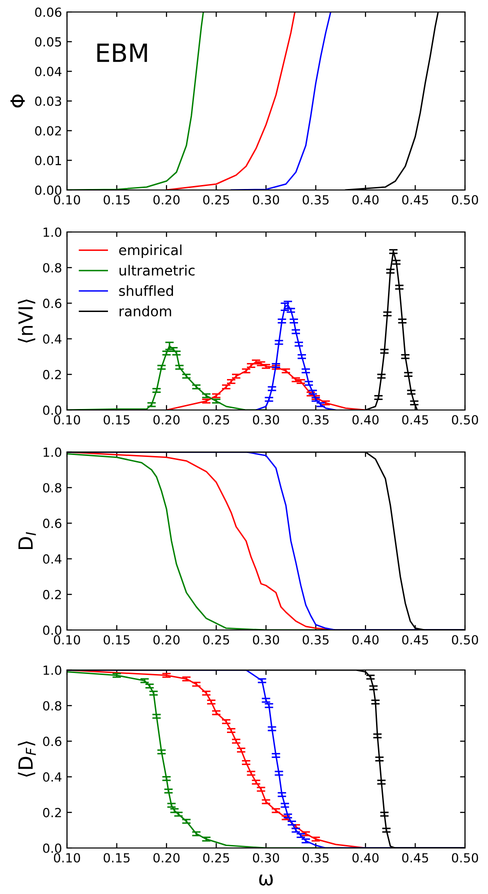  I want to click on y-tick-label: 0.00, so click(48, 190).